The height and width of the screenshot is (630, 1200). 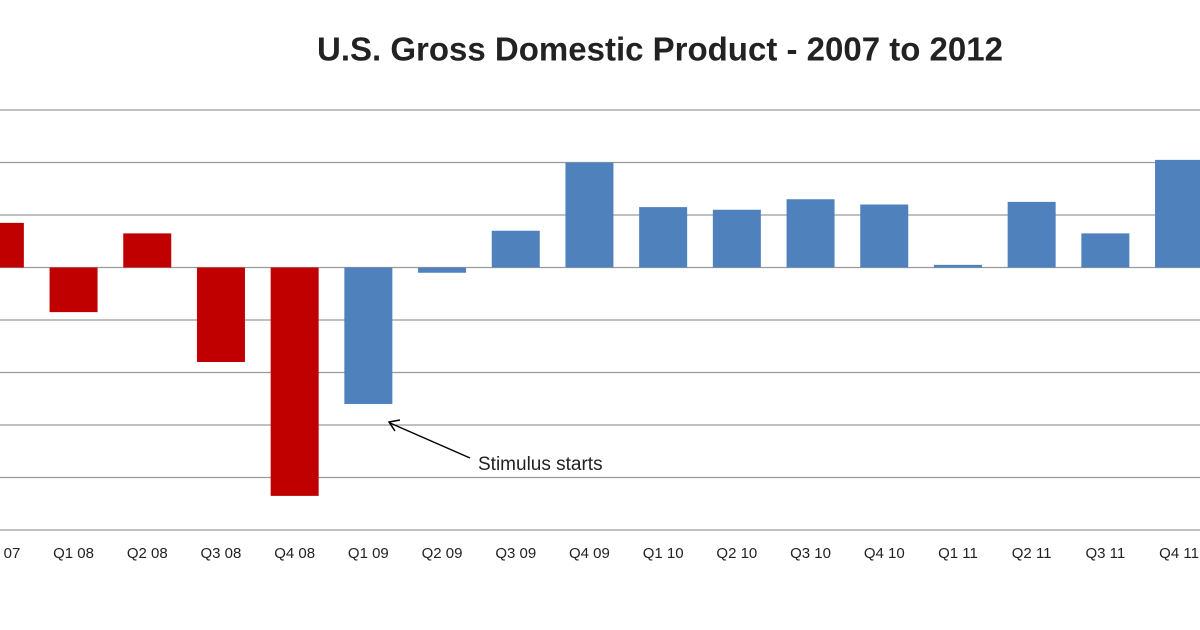 What do you see at coordinates (10, 553) in the screenshot?
I see `x-tick-label: Q4 07` at bounding box center [10, 553].